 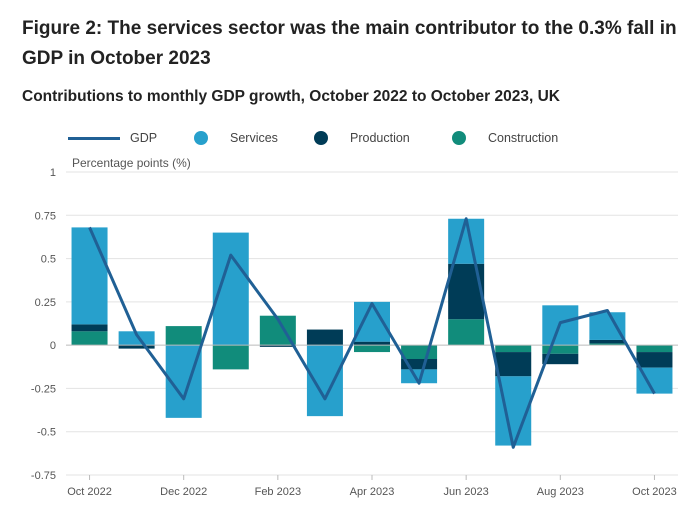 What do you see at coordinates (372, 492) in the screenshot?
I see `x-tick-label: Apr 2023` at bounding box center [372, 492].